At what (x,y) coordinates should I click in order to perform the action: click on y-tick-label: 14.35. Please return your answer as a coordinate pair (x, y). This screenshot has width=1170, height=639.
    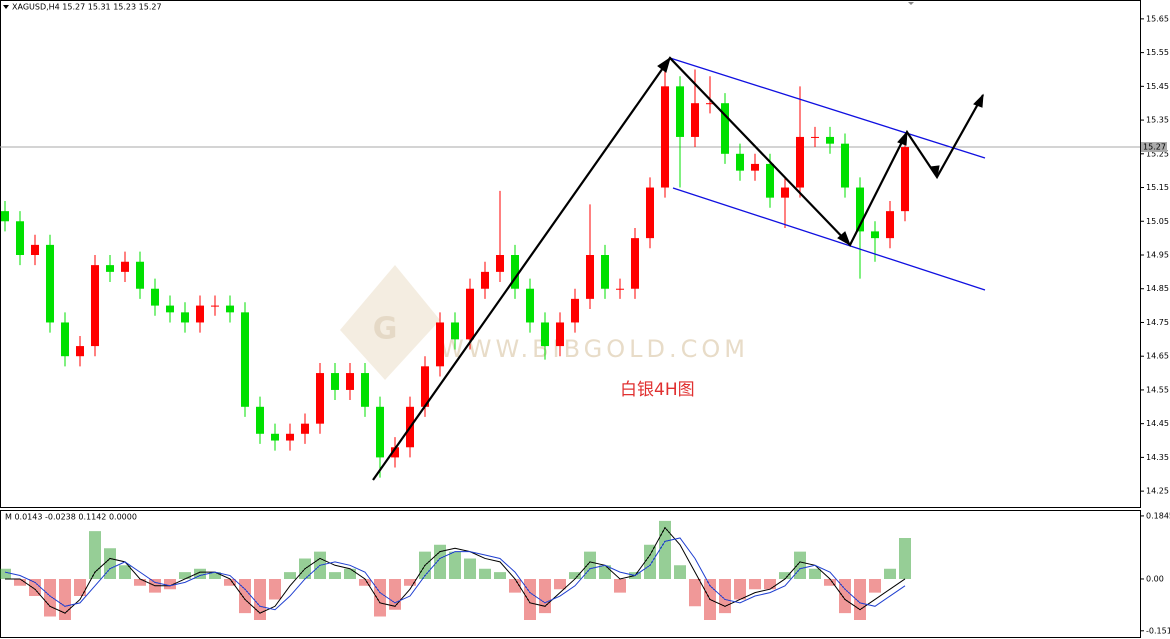
    Looking at the image, I should click on (1157, 457).